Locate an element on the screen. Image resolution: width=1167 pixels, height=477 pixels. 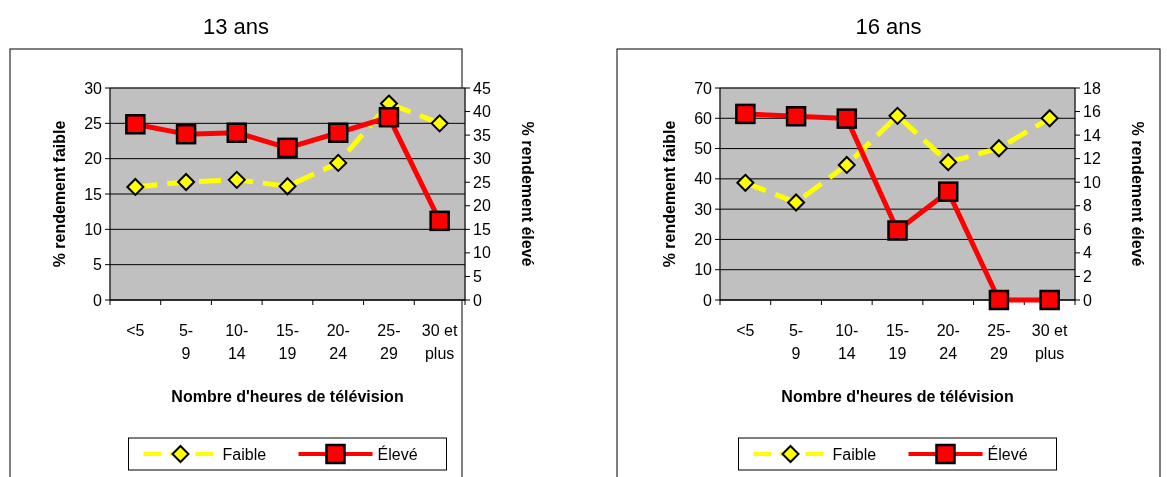
y2-tick-label: 5 is located at coordinates (477, 277).